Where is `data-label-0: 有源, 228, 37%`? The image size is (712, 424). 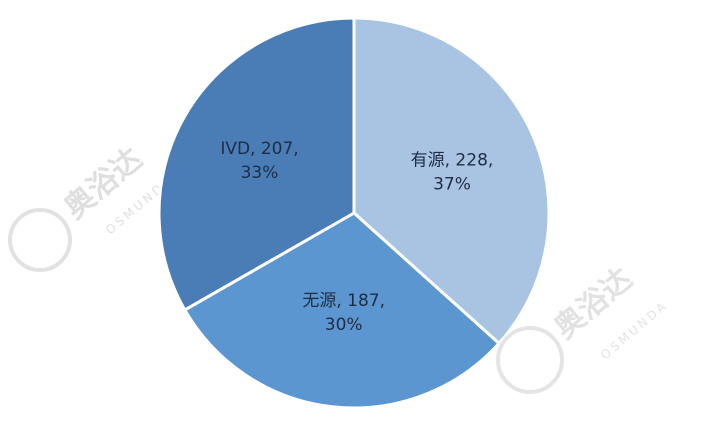
data-label-0: 有源, 228, 37% is located at coordinates (452, 172).